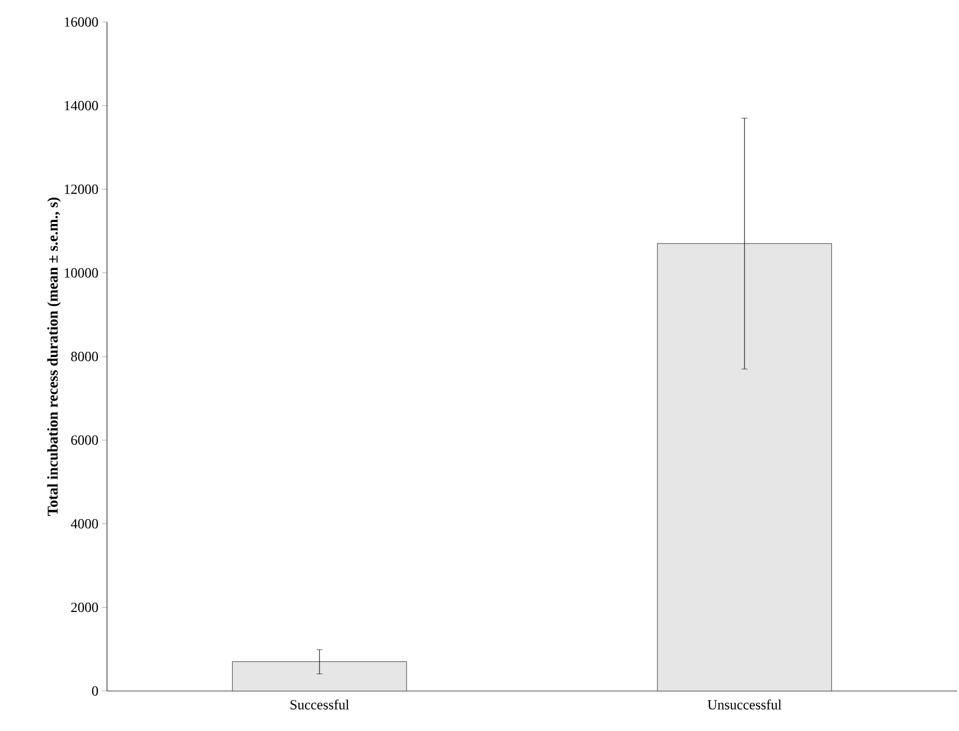 Image resolution: width=959 pixels, height=731 pixels. I want to click on y-axis-title: Total incubation recess duration (mean ± s.e.m., s), so click(54, 357).